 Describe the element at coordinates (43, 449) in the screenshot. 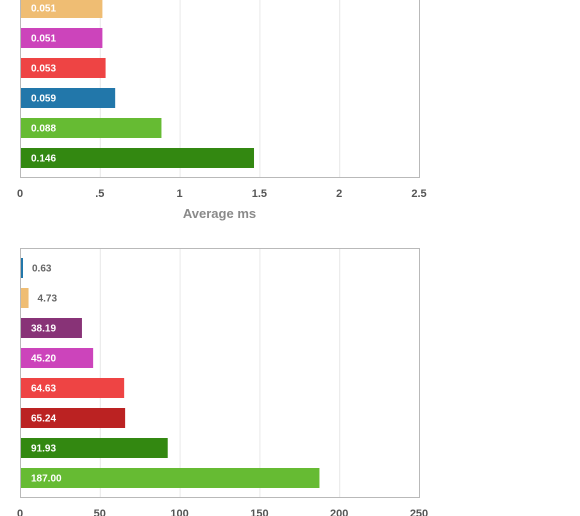

I see `bar-value-label: 91.93` at that location.